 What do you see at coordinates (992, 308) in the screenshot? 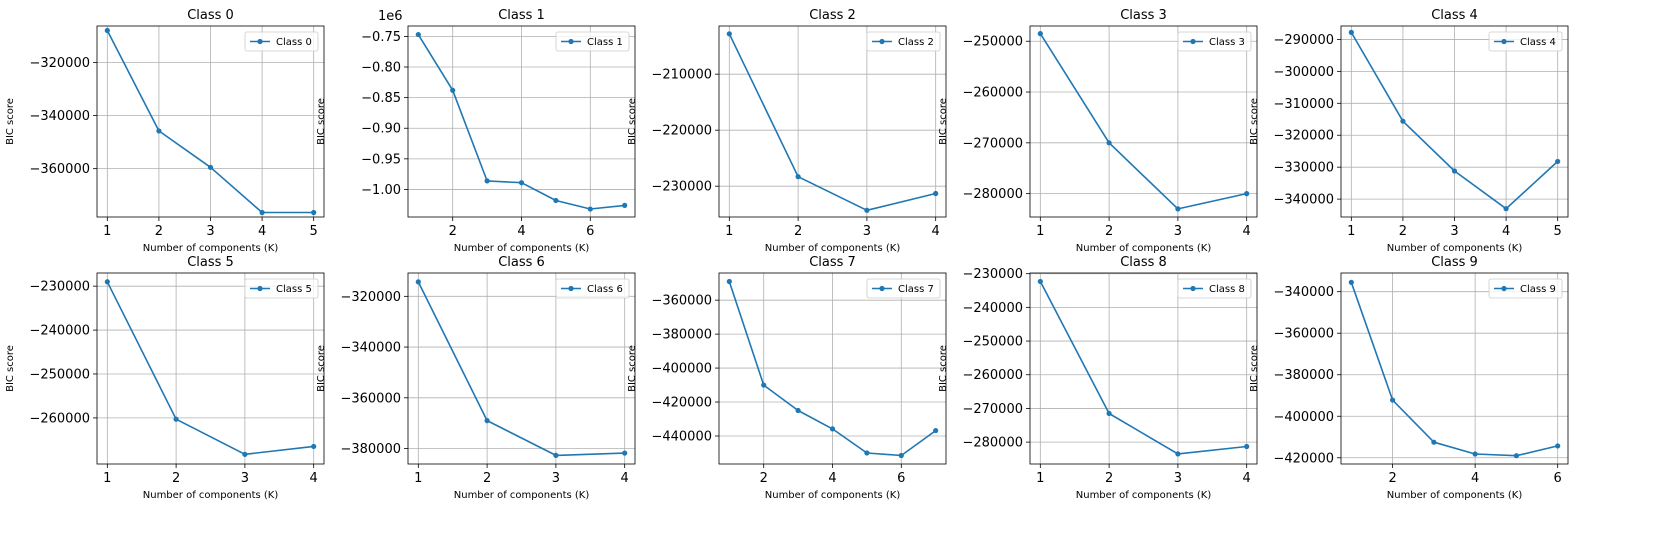
I see `y-tick-label: −240000` at bounding box center [992, 308].